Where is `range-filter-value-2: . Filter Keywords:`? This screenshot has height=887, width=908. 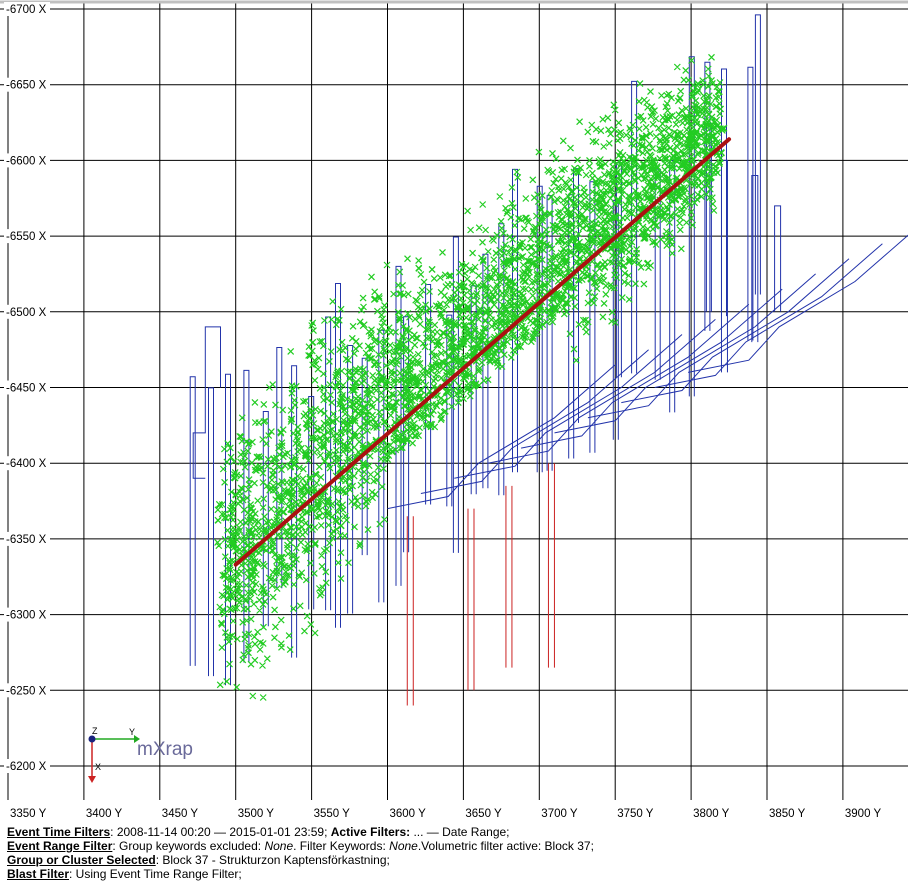 range-filter-value-2: . Filter Keywords: is located at coordinates (341, 846).